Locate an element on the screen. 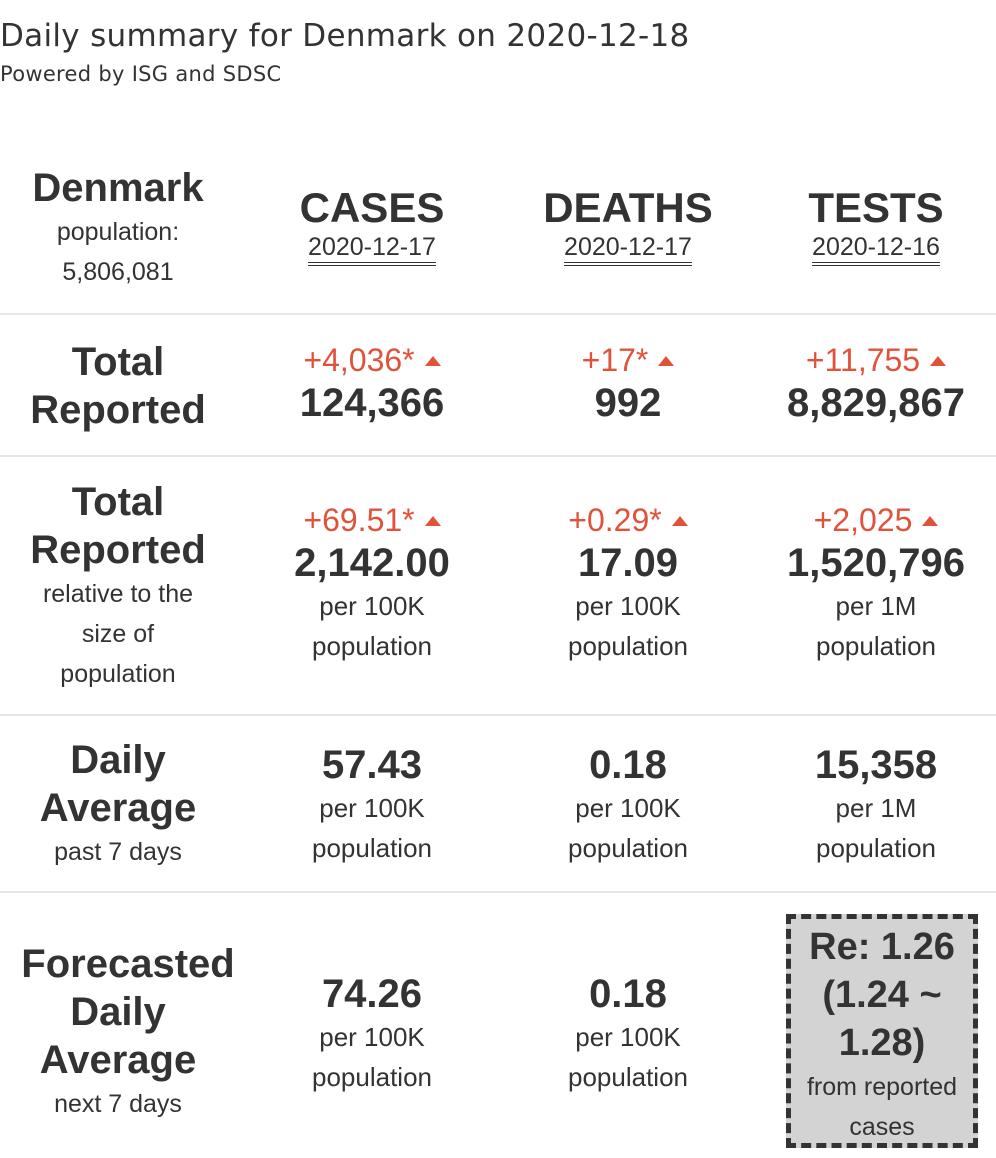 This screenshot has width=996, height=1158. delta-text: +2,025 is located at coordinates (863, 520).